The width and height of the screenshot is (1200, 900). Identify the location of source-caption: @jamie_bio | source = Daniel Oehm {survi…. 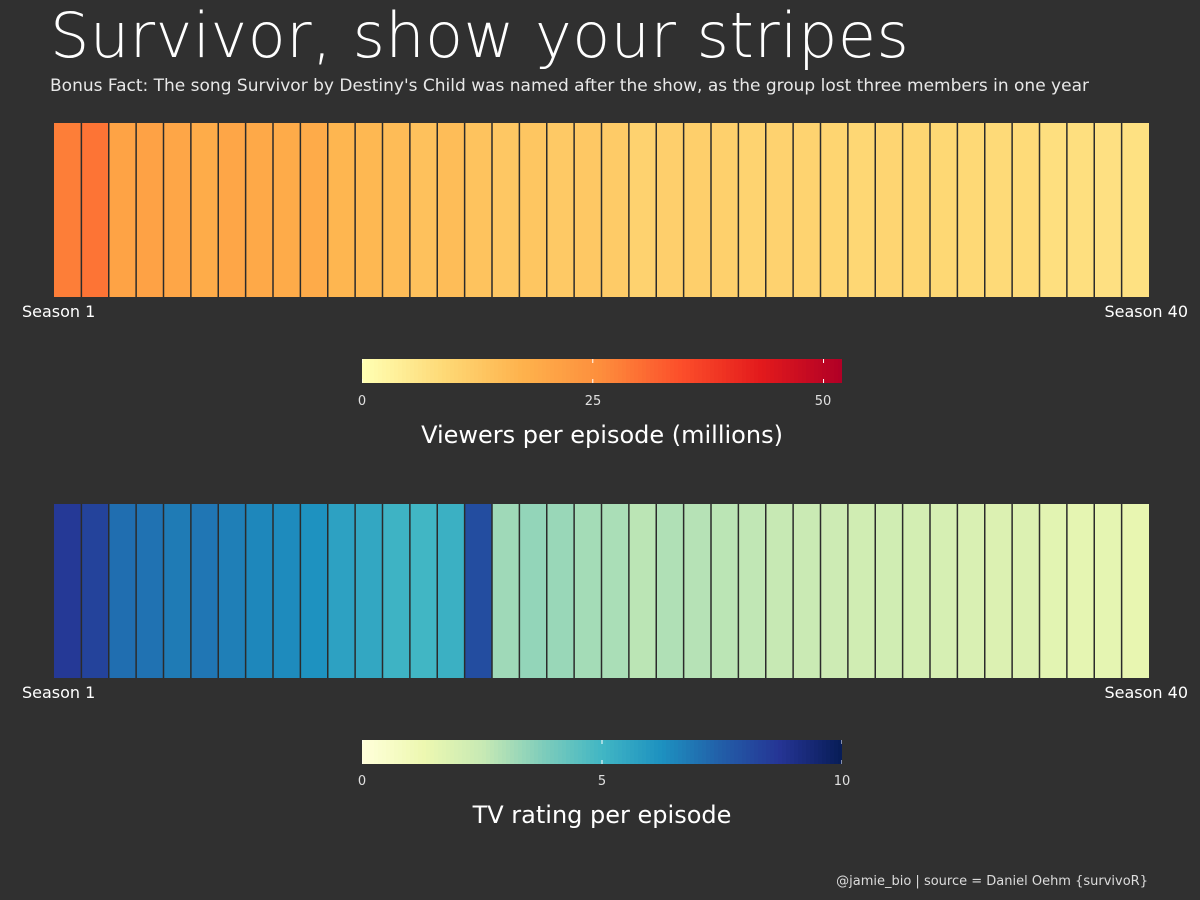
(992, 881).